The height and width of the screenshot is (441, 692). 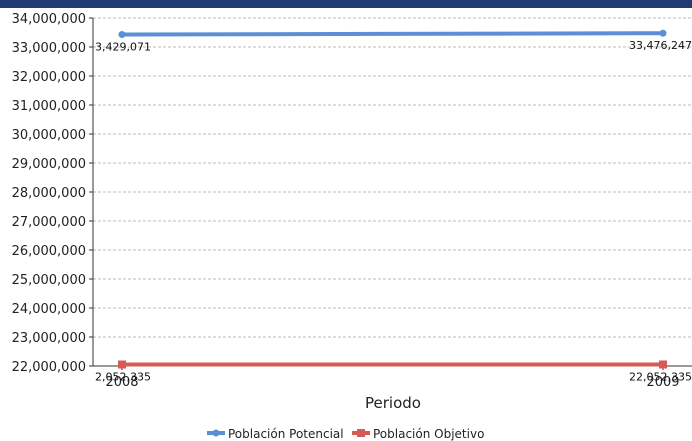 What do you see at coordinates (49, 106) in the screenshot?
I see `y-tick-label: 31,000,000` at bounding box center [49, 106].